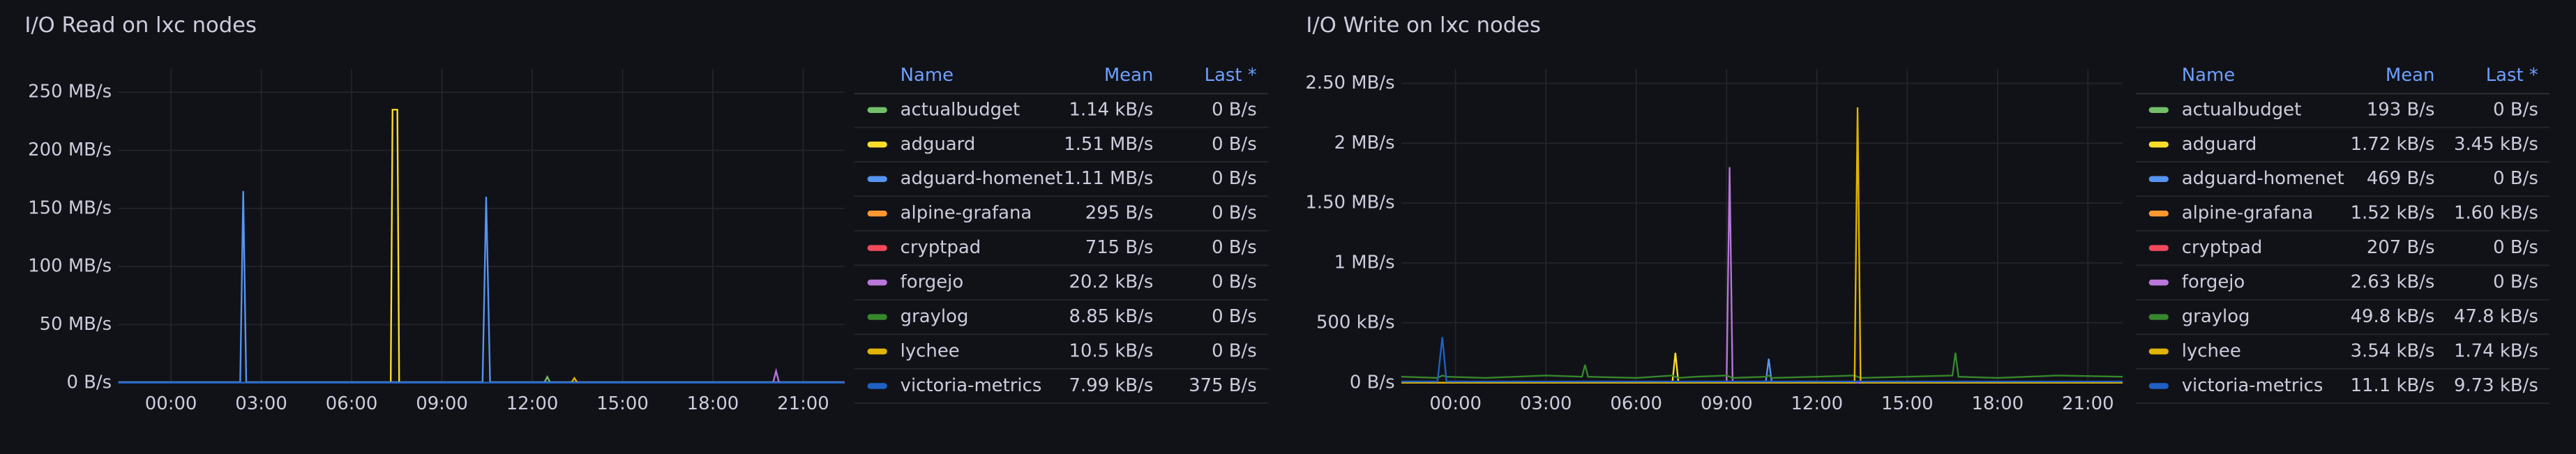 This screenshot has width=2576, height=454. I want to click on x-tick-label: 21:00, so click(2088, 403).